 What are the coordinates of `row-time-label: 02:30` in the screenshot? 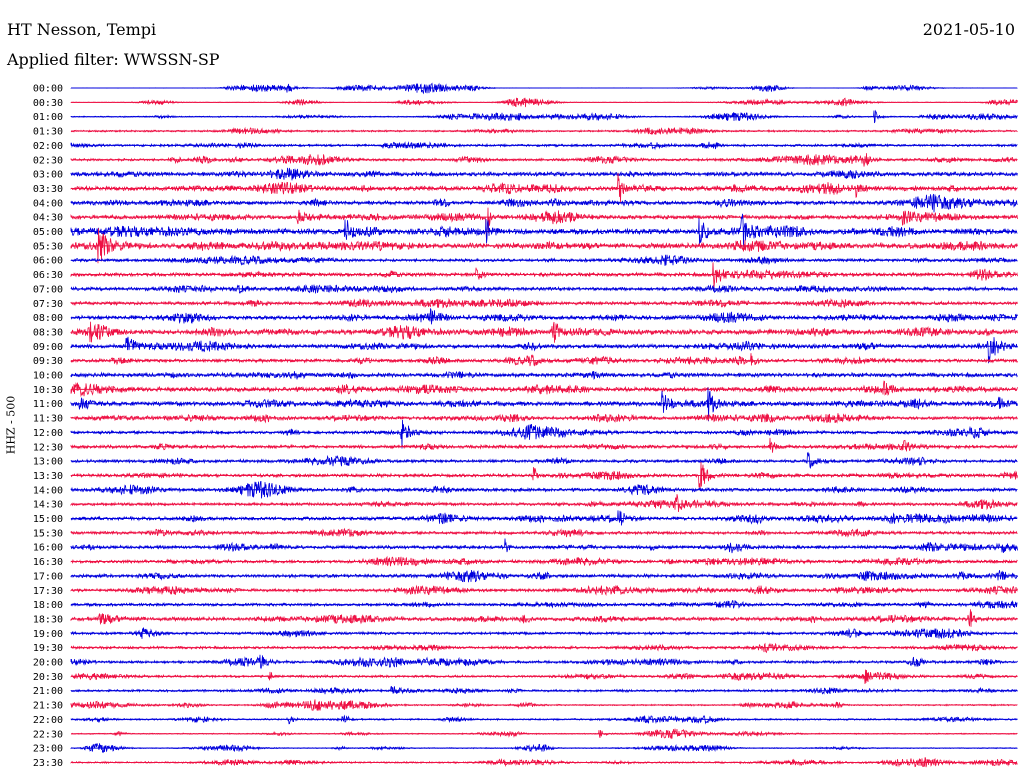 It's located at (48, 160).